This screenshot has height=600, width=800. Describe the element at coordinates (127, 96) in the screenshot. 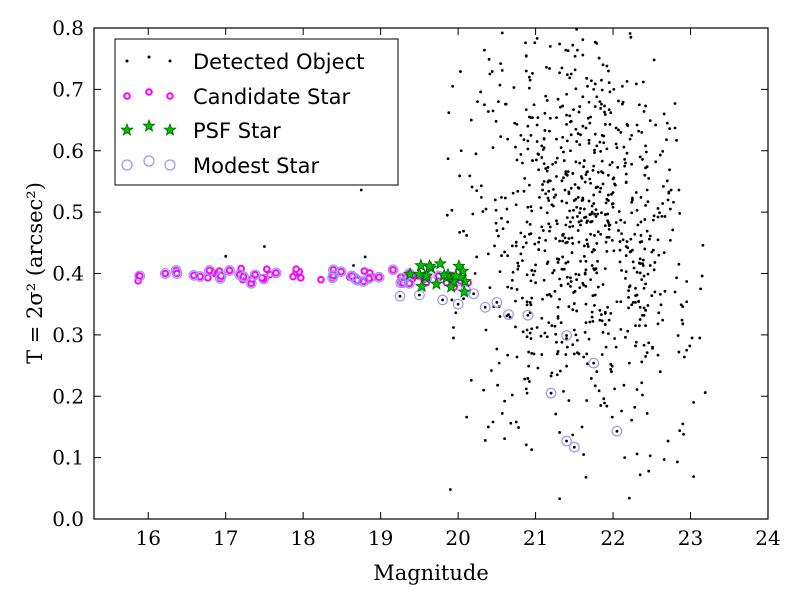

I see `legend-marker-candidate-star` at that location.